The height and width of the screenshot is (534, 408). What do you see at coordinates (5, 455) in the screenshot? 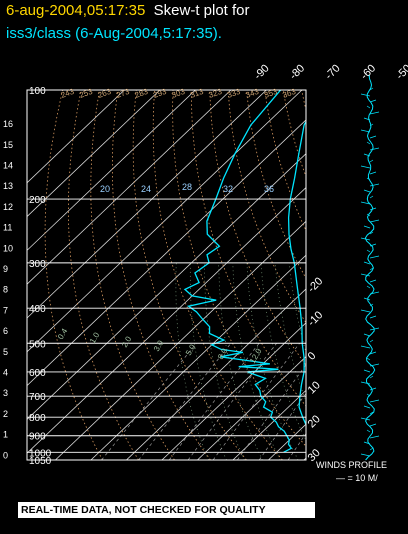
I see `height-km-label: 0` at bounding box center [5, 455].